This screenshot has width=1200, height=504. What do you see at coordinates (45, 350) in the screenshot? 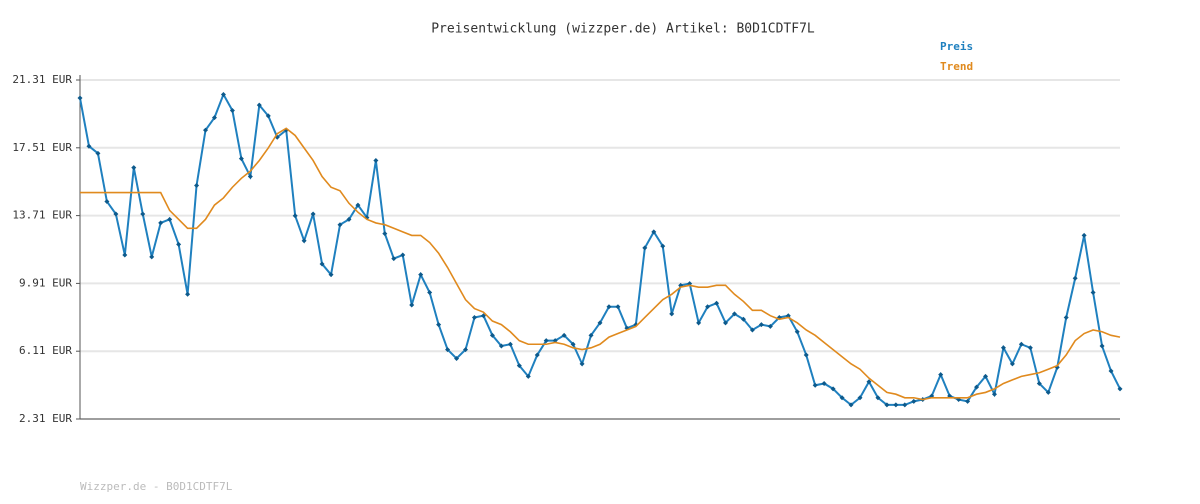
I see `y-tick-label: 6.11 EUR` at bounding box center [45, 350].